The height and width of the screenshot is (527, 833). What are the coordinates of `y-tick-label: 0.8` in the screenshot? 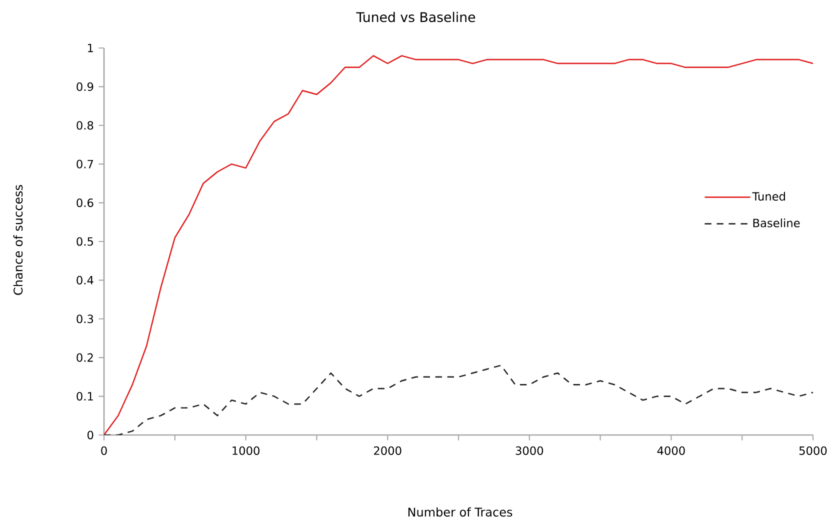 It's located at (85, 125).